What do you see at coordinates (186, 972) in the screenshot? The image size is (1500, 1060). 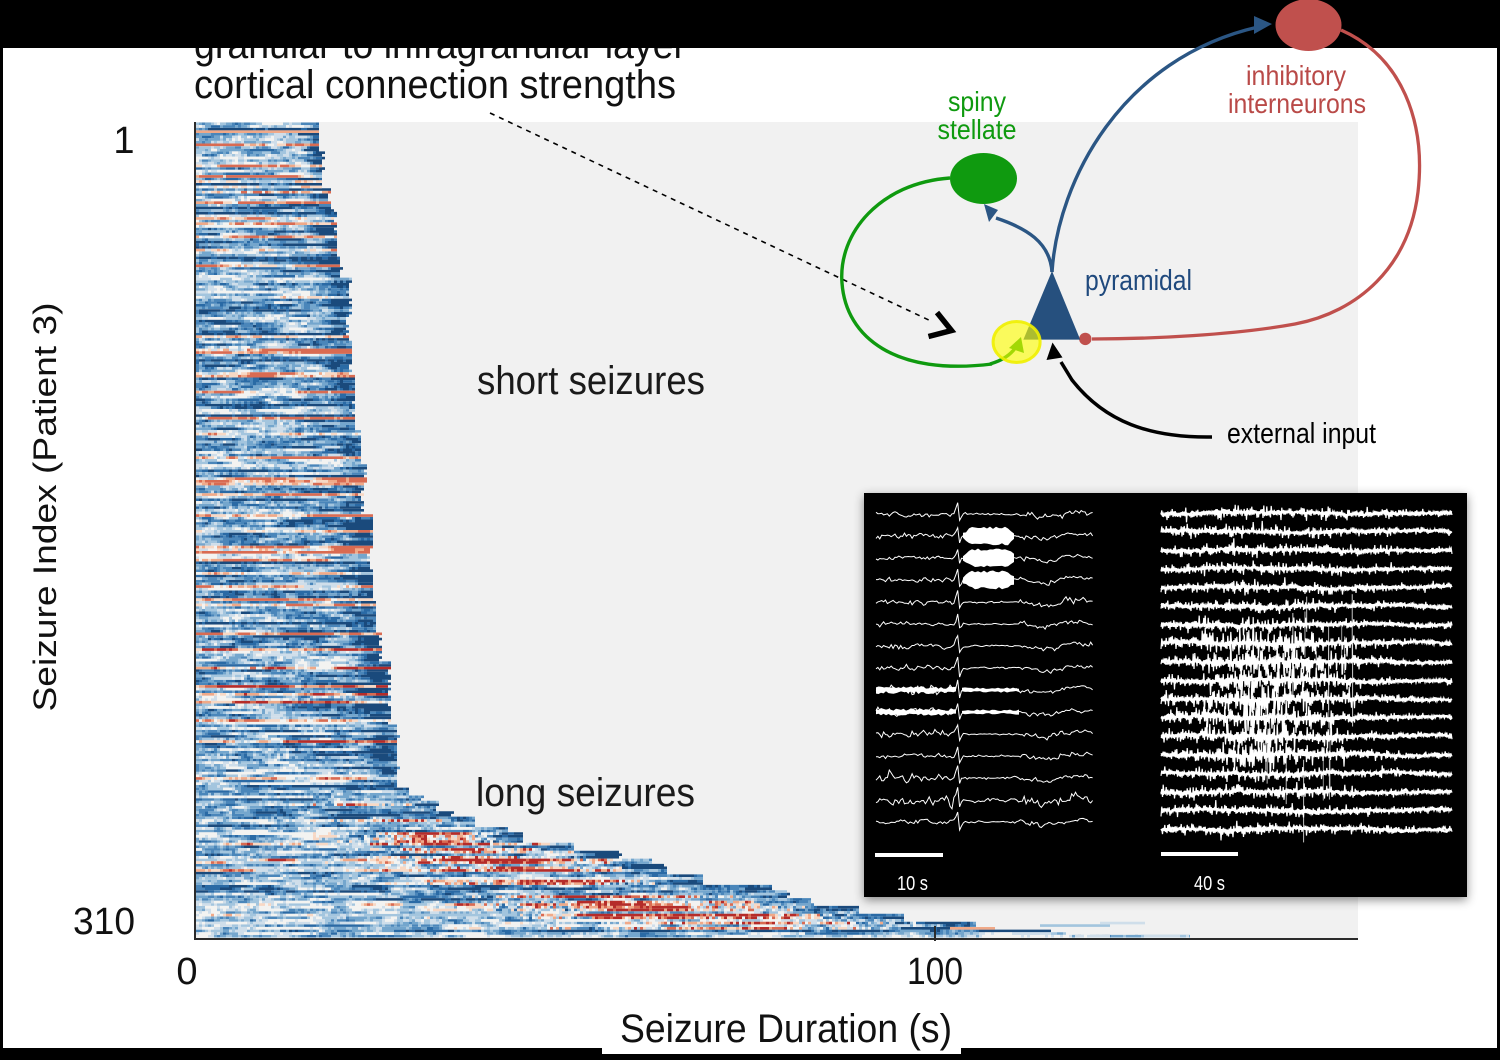 I see `svg-text: 0` at bounding box center [186, 972].